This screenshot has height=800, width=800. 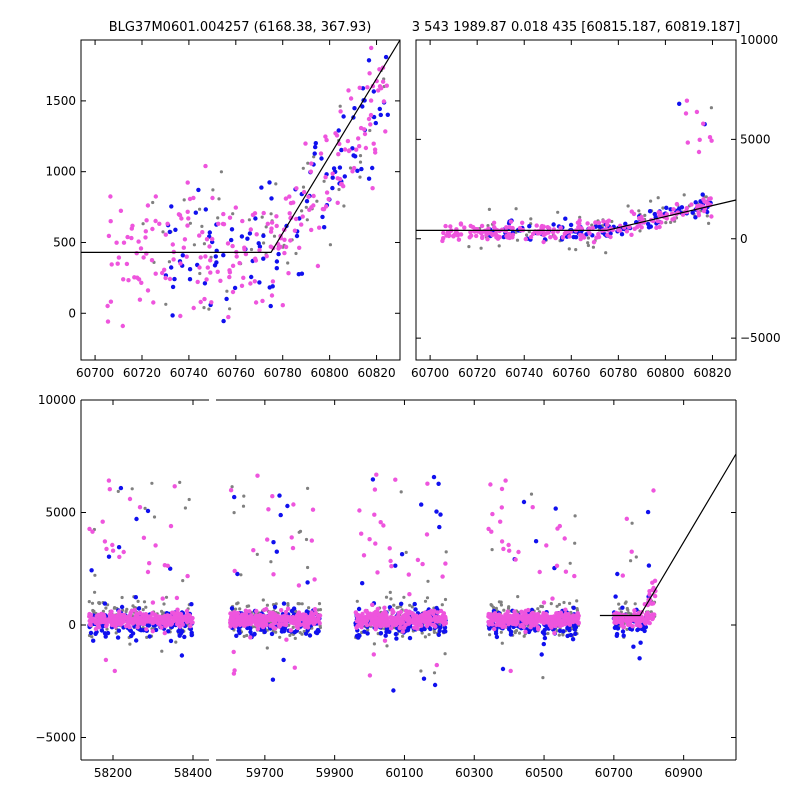 I want to click on x-tick-label: 60800, so click(x=665, y=373).